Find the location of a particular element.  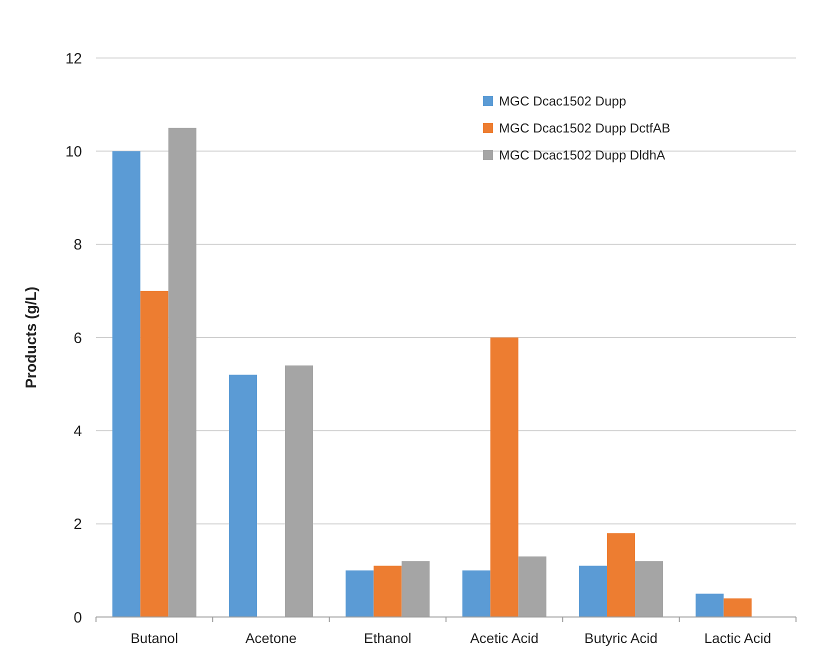

x-tick-label: Acetic Acid is located at coordinates (504, 638).